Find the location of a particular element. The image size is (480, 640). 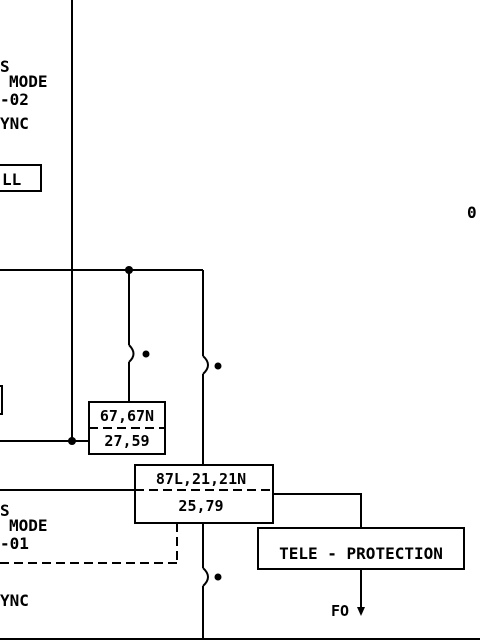

relay-a-top-label: 67,67N is located at coordinates (127, 416).